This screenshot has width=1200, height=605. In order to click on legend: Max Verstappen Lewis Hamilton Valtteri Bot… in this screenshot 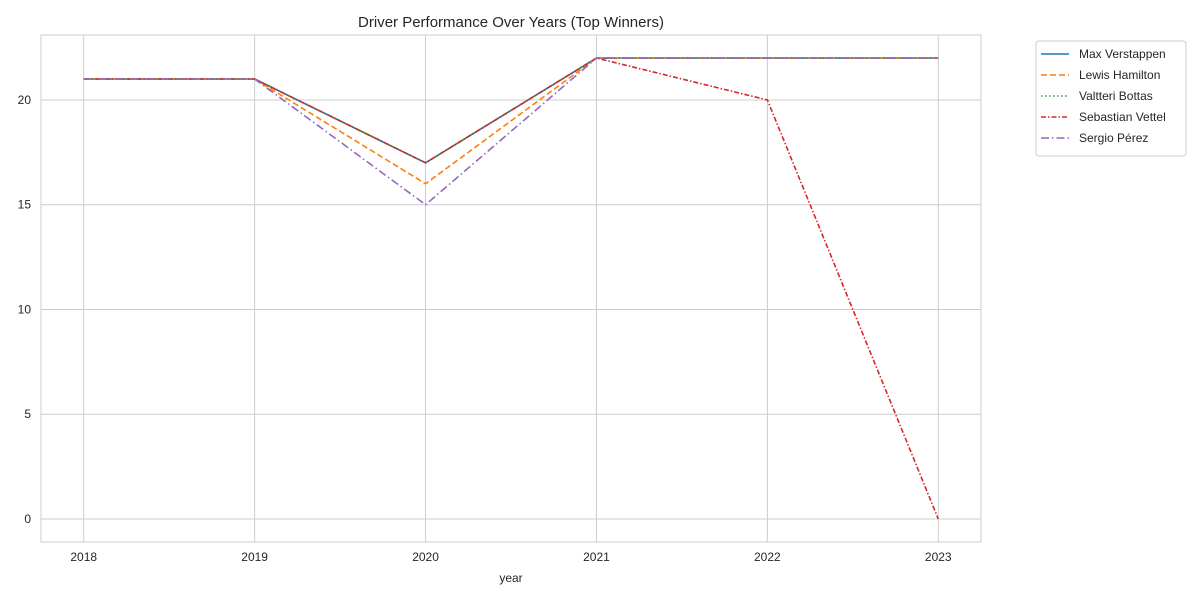, I will do `click(1111, 98)`.